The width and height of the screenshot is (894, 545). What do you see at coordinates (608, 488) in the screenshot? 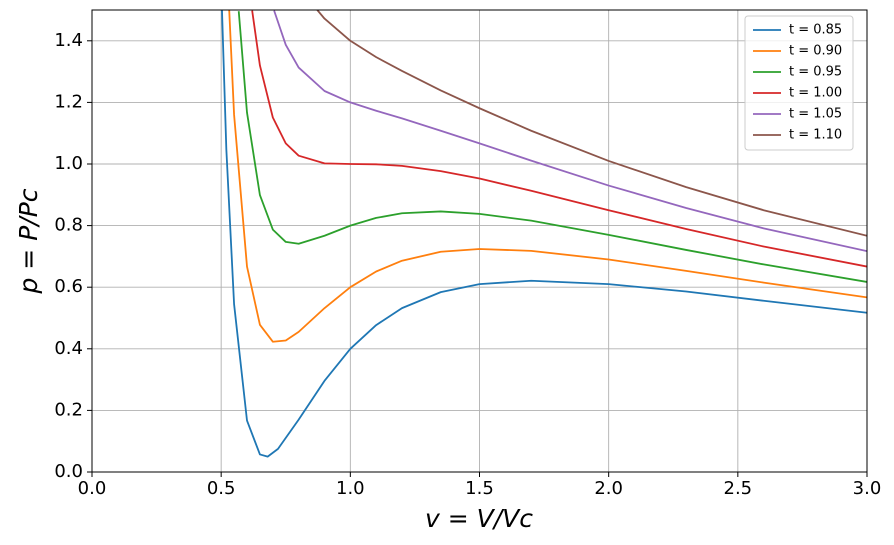
I see `x-tick-label: 2.0` at bounding box center [608, 488].